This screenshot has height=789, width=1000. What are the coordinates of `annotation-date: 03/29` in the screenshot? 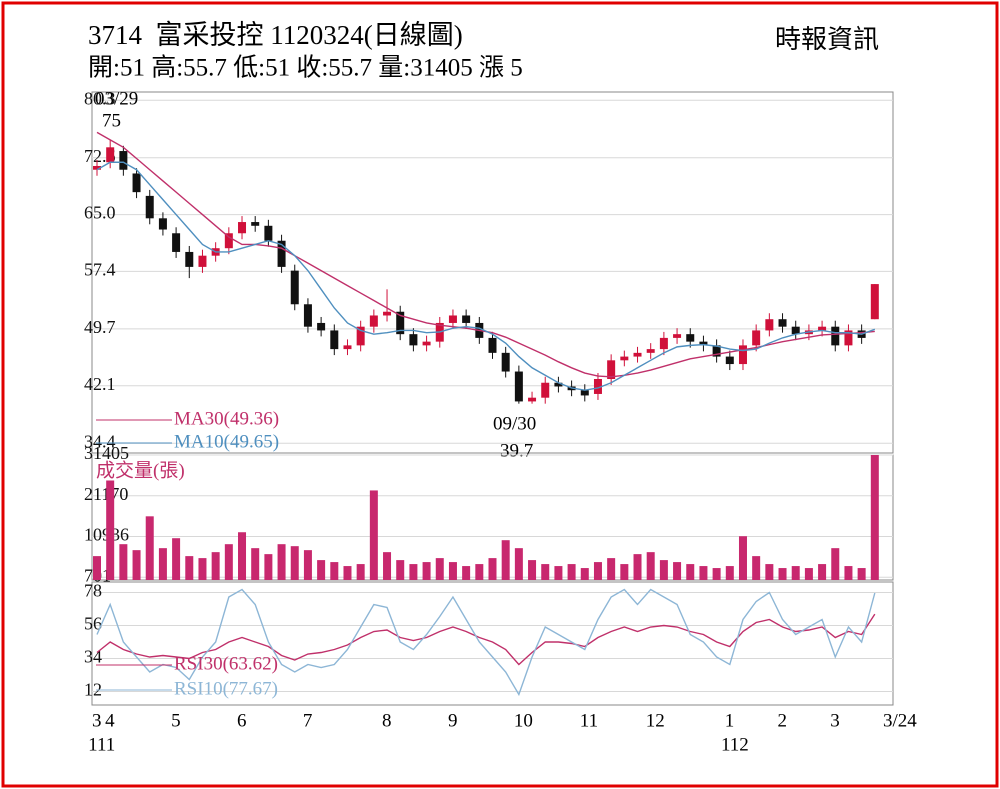 It's located at (116, 98).